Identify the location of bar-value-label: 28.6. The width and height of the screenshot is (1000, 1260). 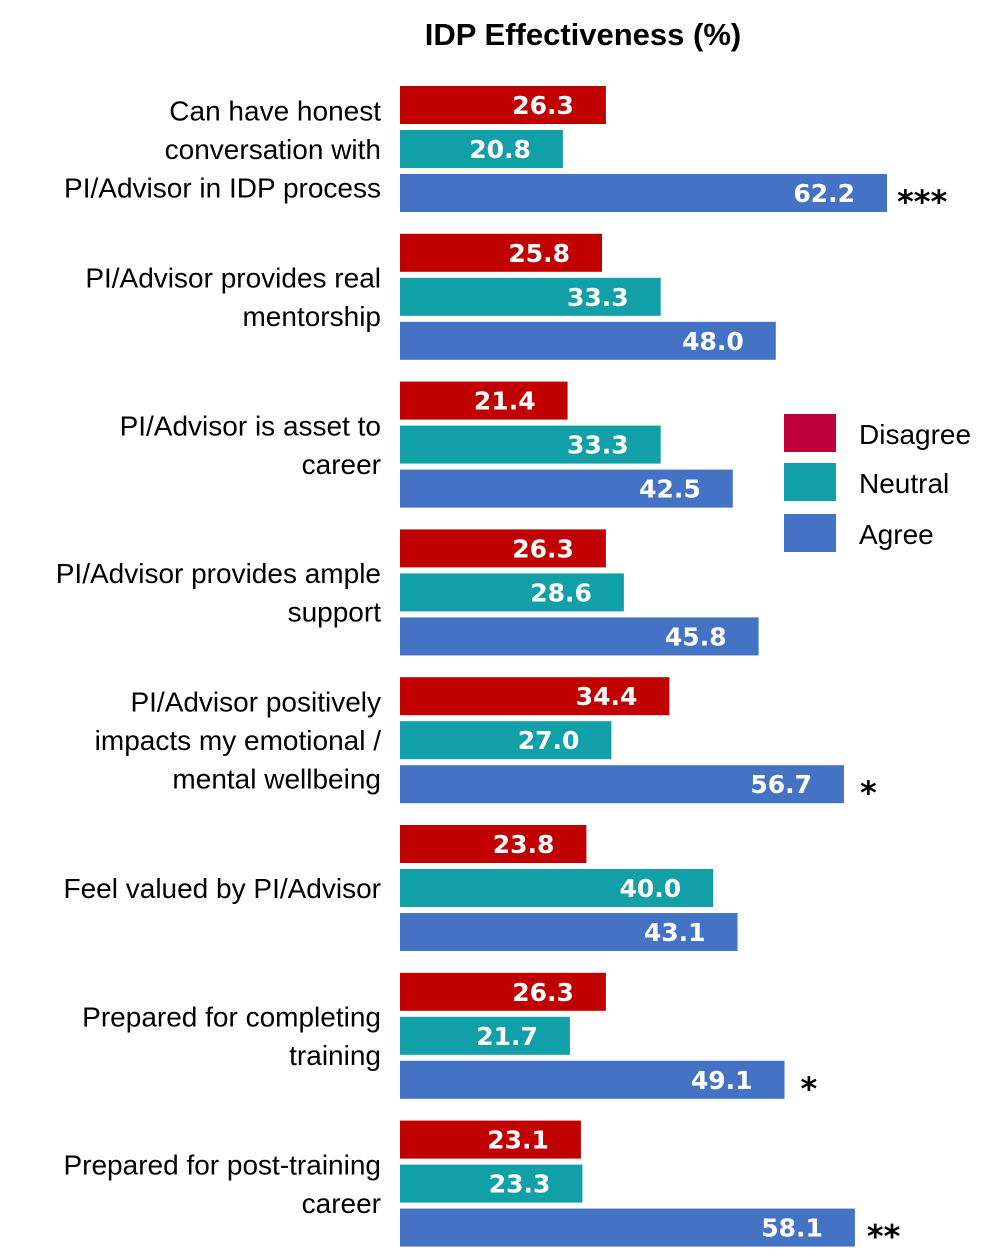
(561, 592).